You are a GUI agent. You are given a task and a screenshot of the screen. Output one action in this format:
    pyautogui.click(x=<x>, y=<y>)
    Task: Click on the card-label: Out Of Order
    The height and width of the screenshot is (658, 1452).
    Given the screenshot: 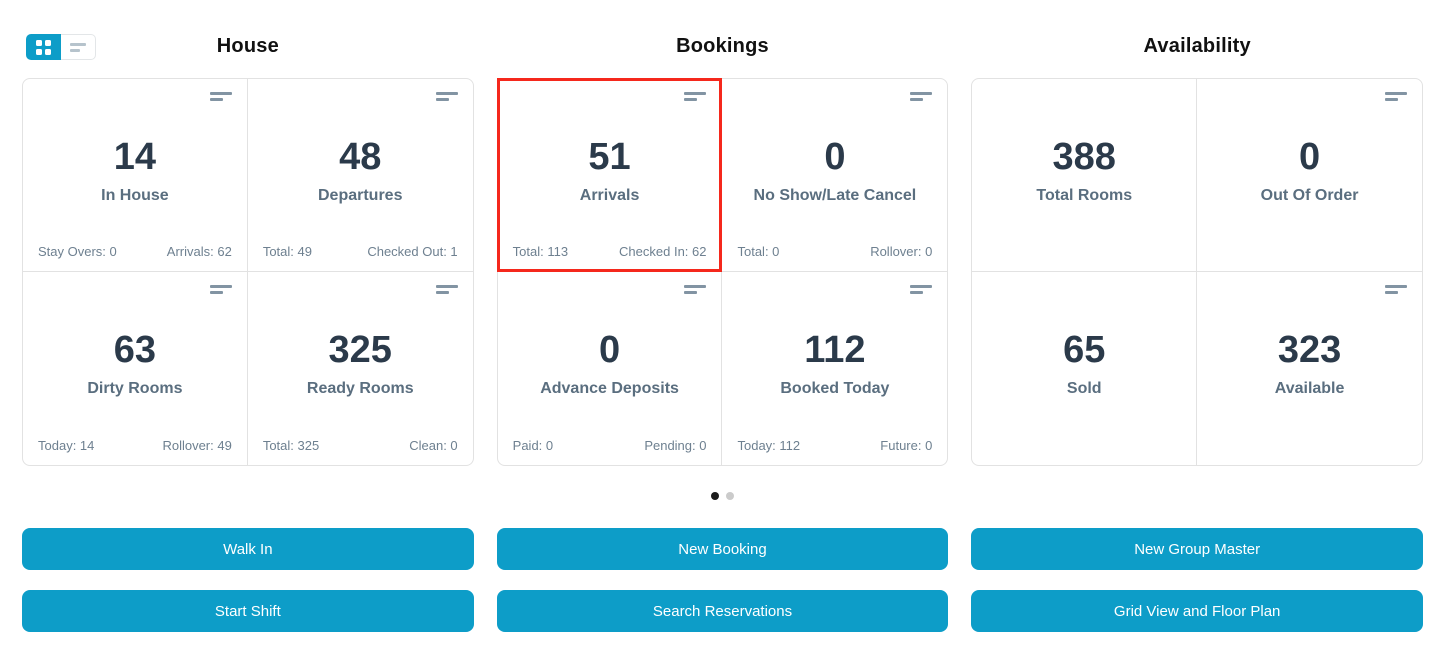 What is the action you would take?
    pyautogui.click(x=1309, y=195)
    